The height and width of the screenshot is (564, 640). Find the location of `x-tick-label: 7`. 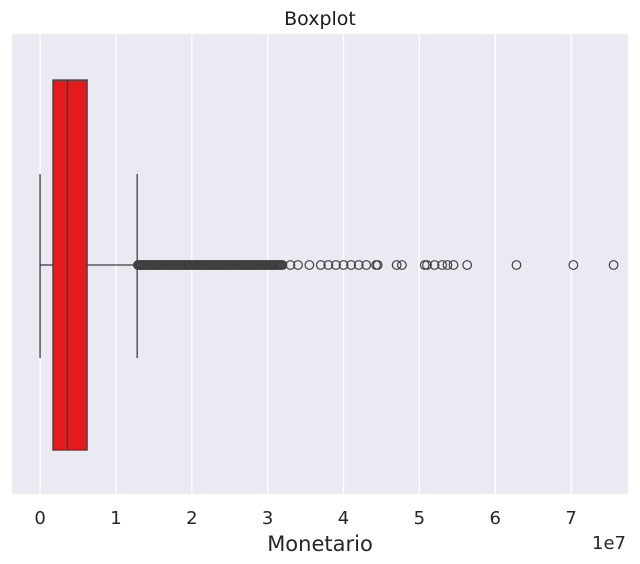

x-tick-label: 7 is located at coordinates (570, 518).